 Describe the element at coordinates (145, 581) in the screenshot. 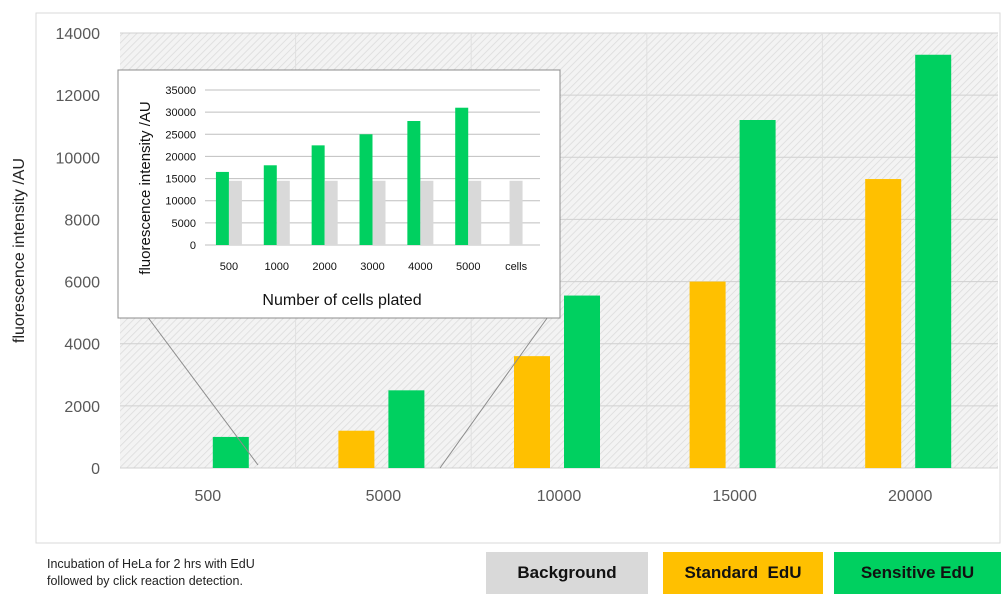

I see `caption-line-2: followed by click reaction detection.` at that location.